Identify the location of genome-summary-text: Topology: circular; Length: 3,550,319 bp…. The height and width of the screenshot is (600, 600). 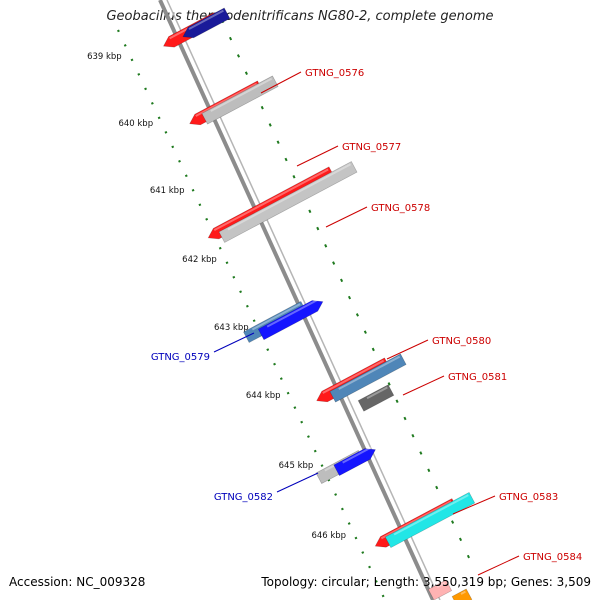
(426, 582).